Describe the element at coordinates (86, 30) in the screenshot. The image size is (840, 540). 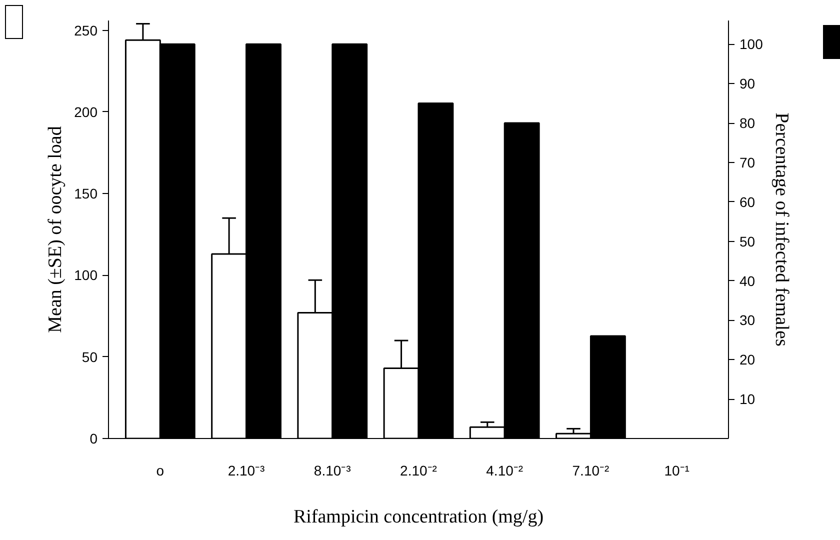
I see `y-tick-label: 250` at that location.